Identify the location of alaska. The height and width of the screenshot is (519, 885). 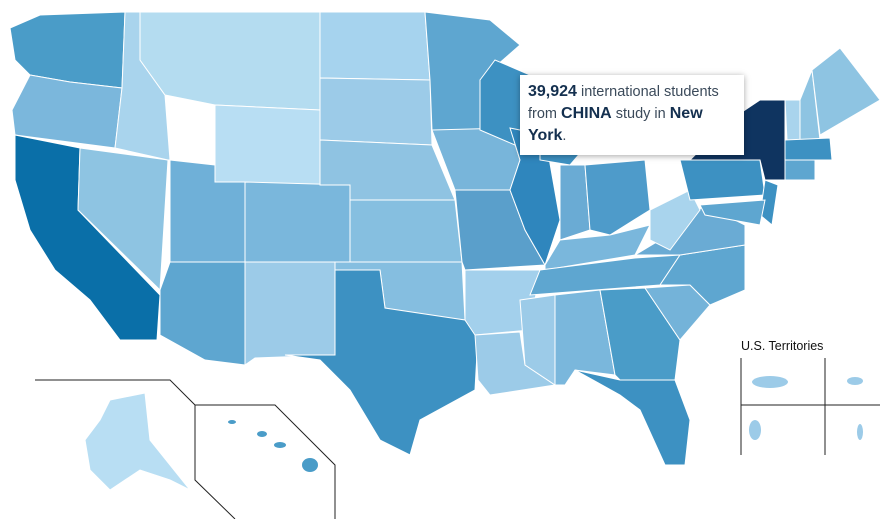
(137, 441).